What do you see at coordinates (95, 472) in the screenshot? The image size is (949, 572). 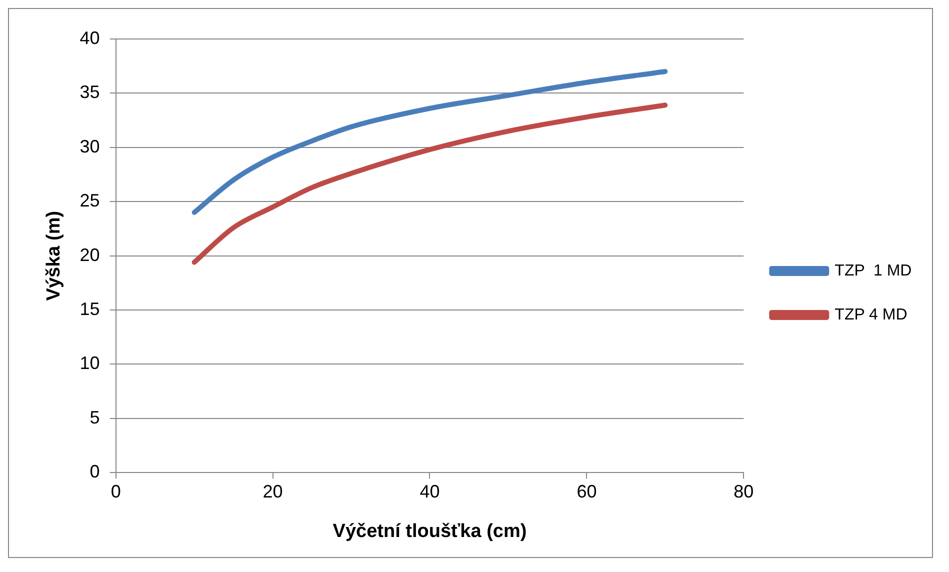 I see `y-tick-label: 0` at bounding box center [95, 472].